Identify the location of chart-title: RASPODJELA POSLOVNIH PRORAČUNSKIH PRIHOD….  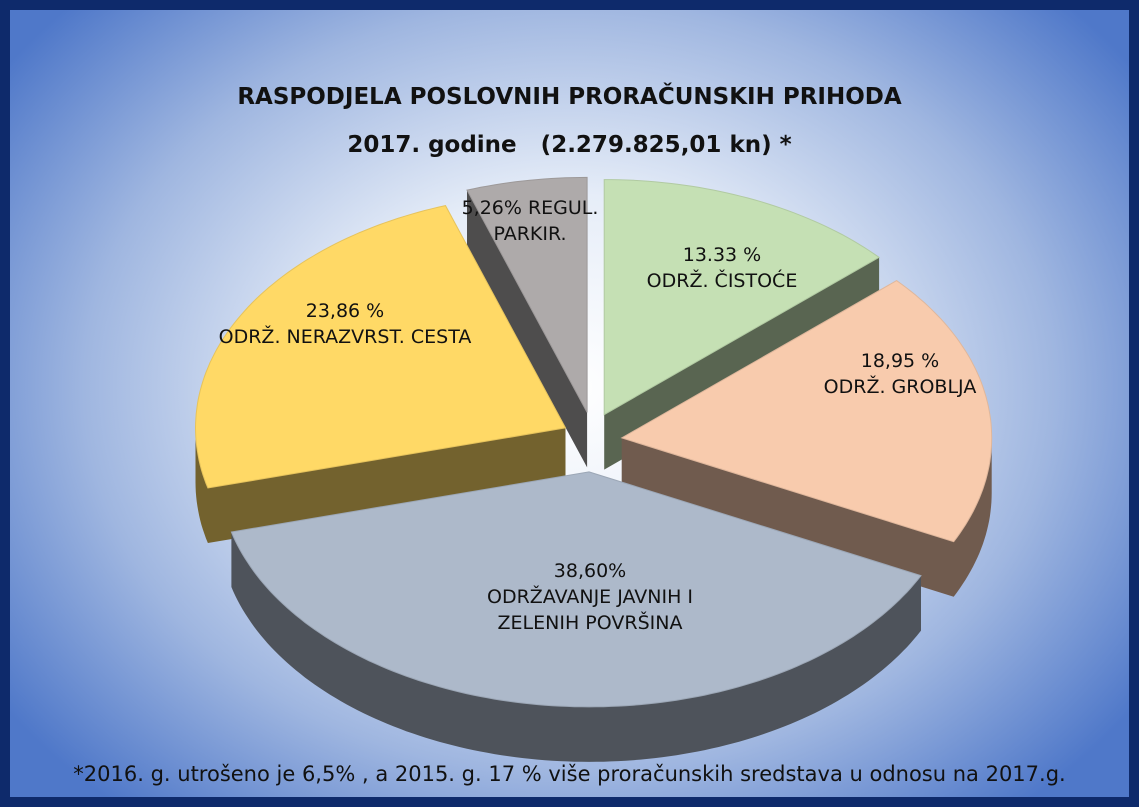
(569, 97).